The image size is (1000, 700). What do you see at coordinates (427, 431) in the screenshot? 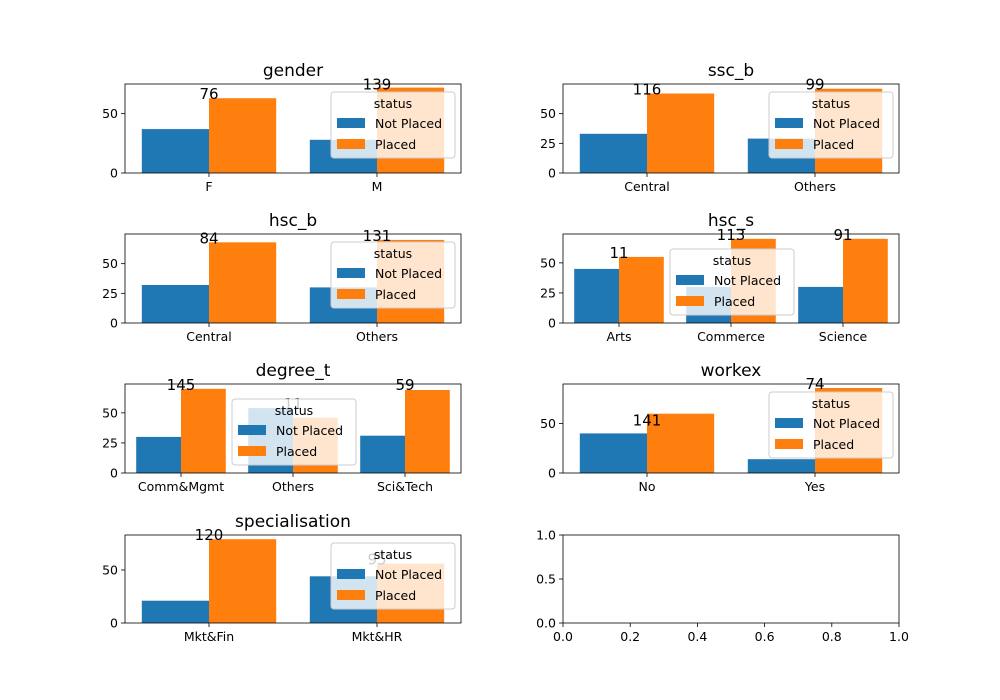
I see `bar-placed-sci&tech` at bounding box center [427, 431].